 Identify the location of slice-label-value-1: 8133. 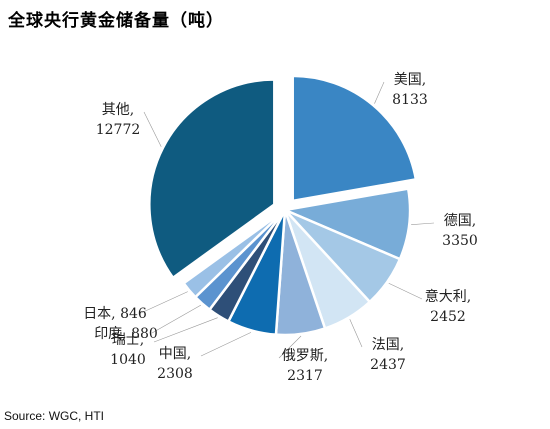
(410, 100).